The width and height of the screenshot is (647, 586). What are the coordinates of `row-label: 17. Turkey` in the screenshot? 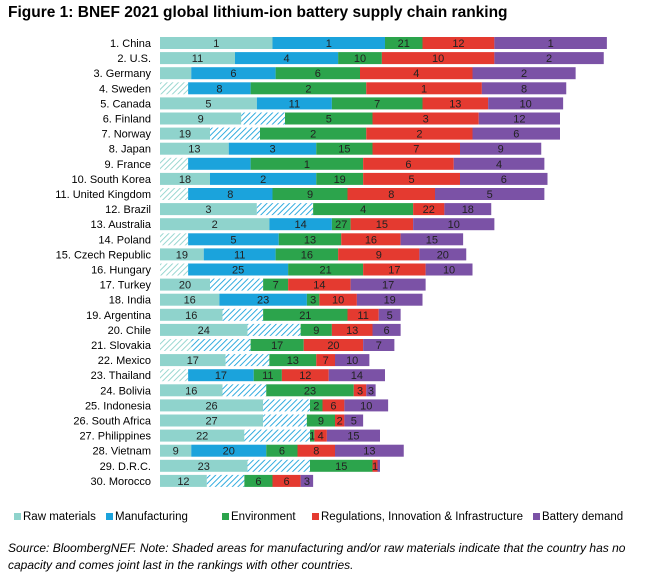 It's located at (126, 286).